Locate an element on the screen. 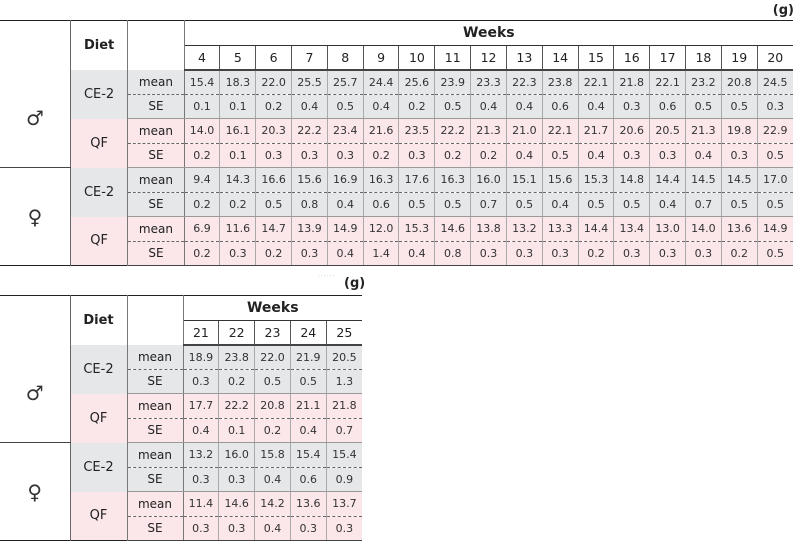 Image resolution: width=800 pixels, height=558 pixels. female-symbol: ♀ is located at coordinates (35, 491).